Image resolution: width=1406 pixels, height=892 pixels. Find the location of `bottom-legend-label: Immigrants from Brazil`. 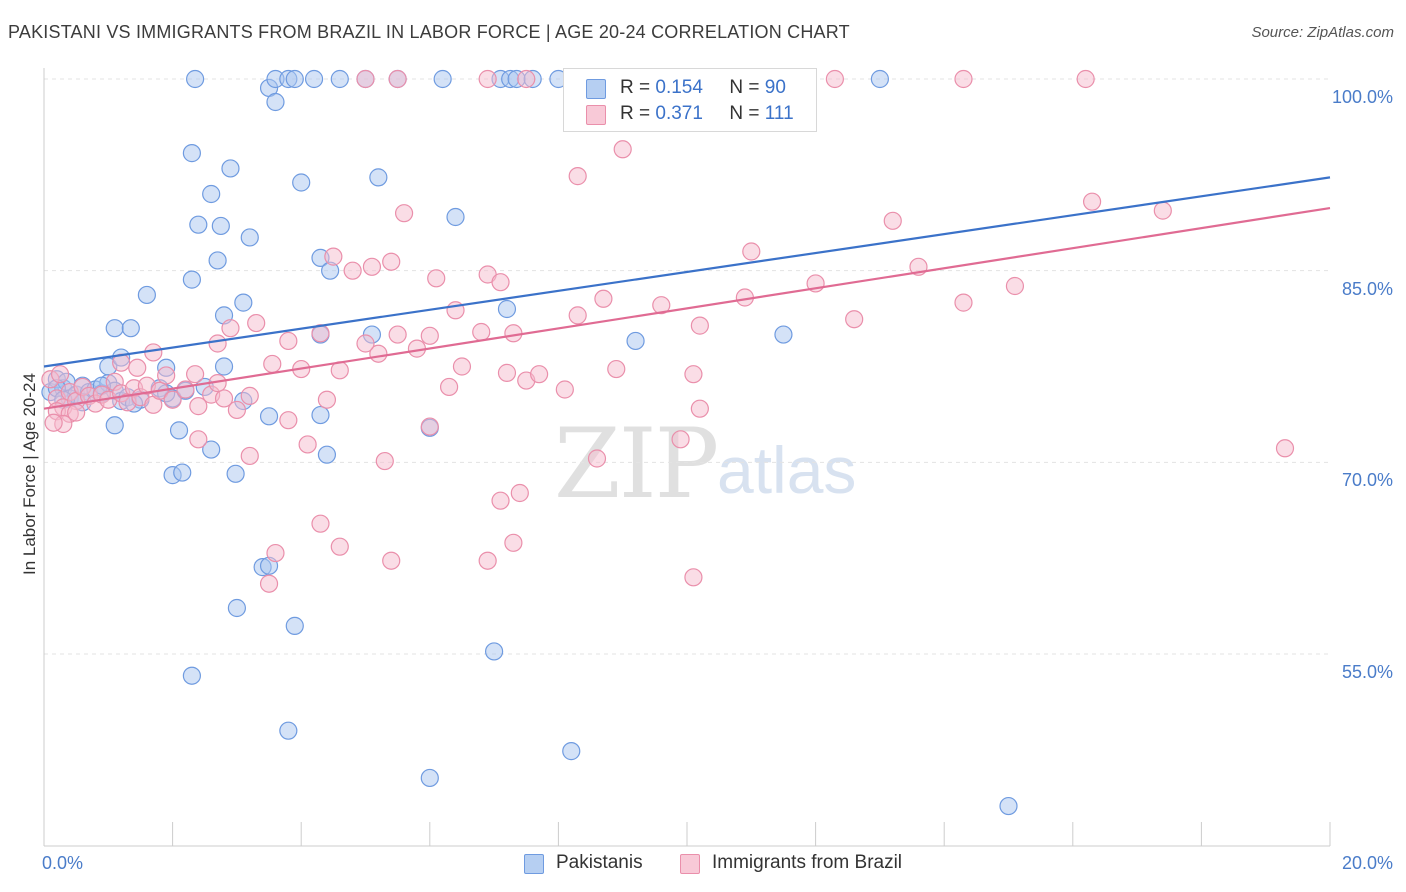

bottom-legend-label: Immigrants from Brazil is located at coordinates (807, 862).